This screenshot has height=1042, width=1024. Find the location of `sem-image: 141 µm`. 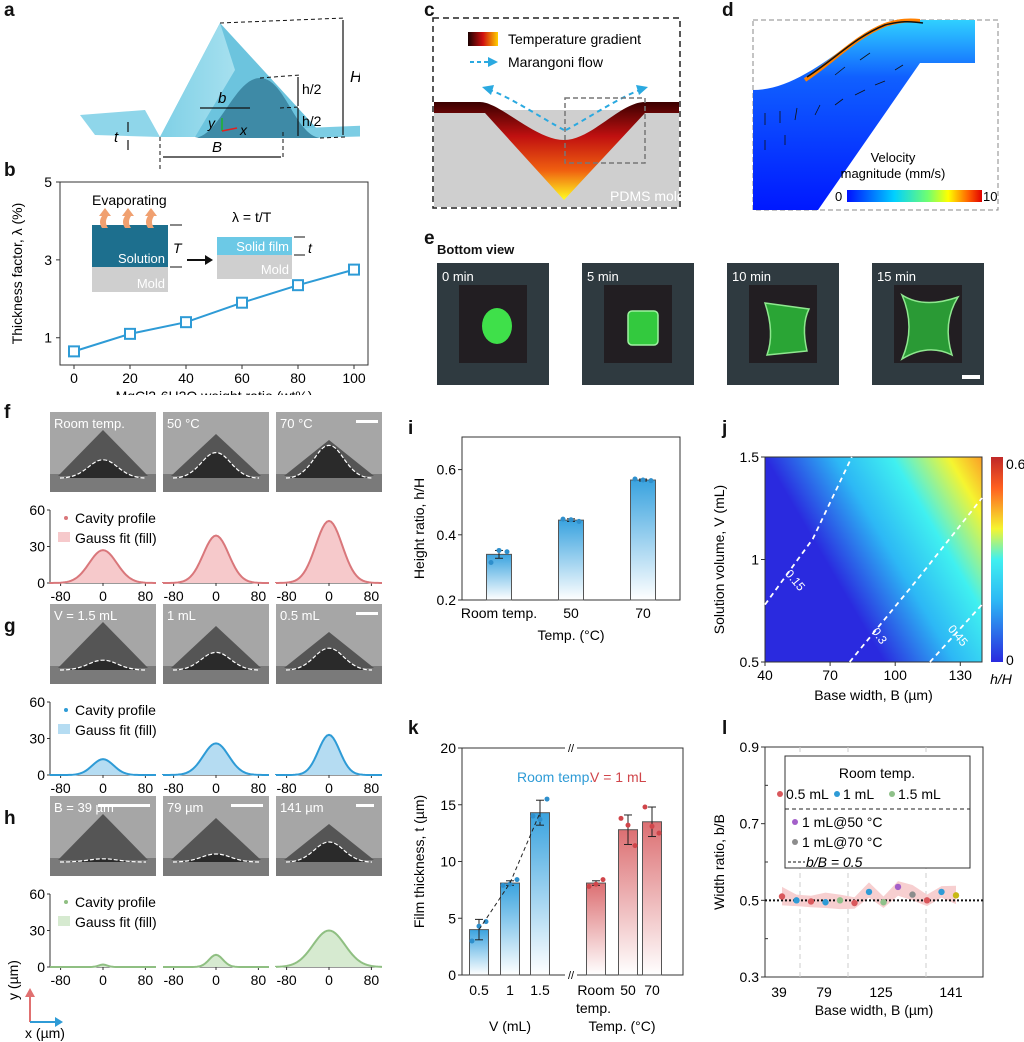

sem-image: 141 µm is located at coordinates (329, 836).